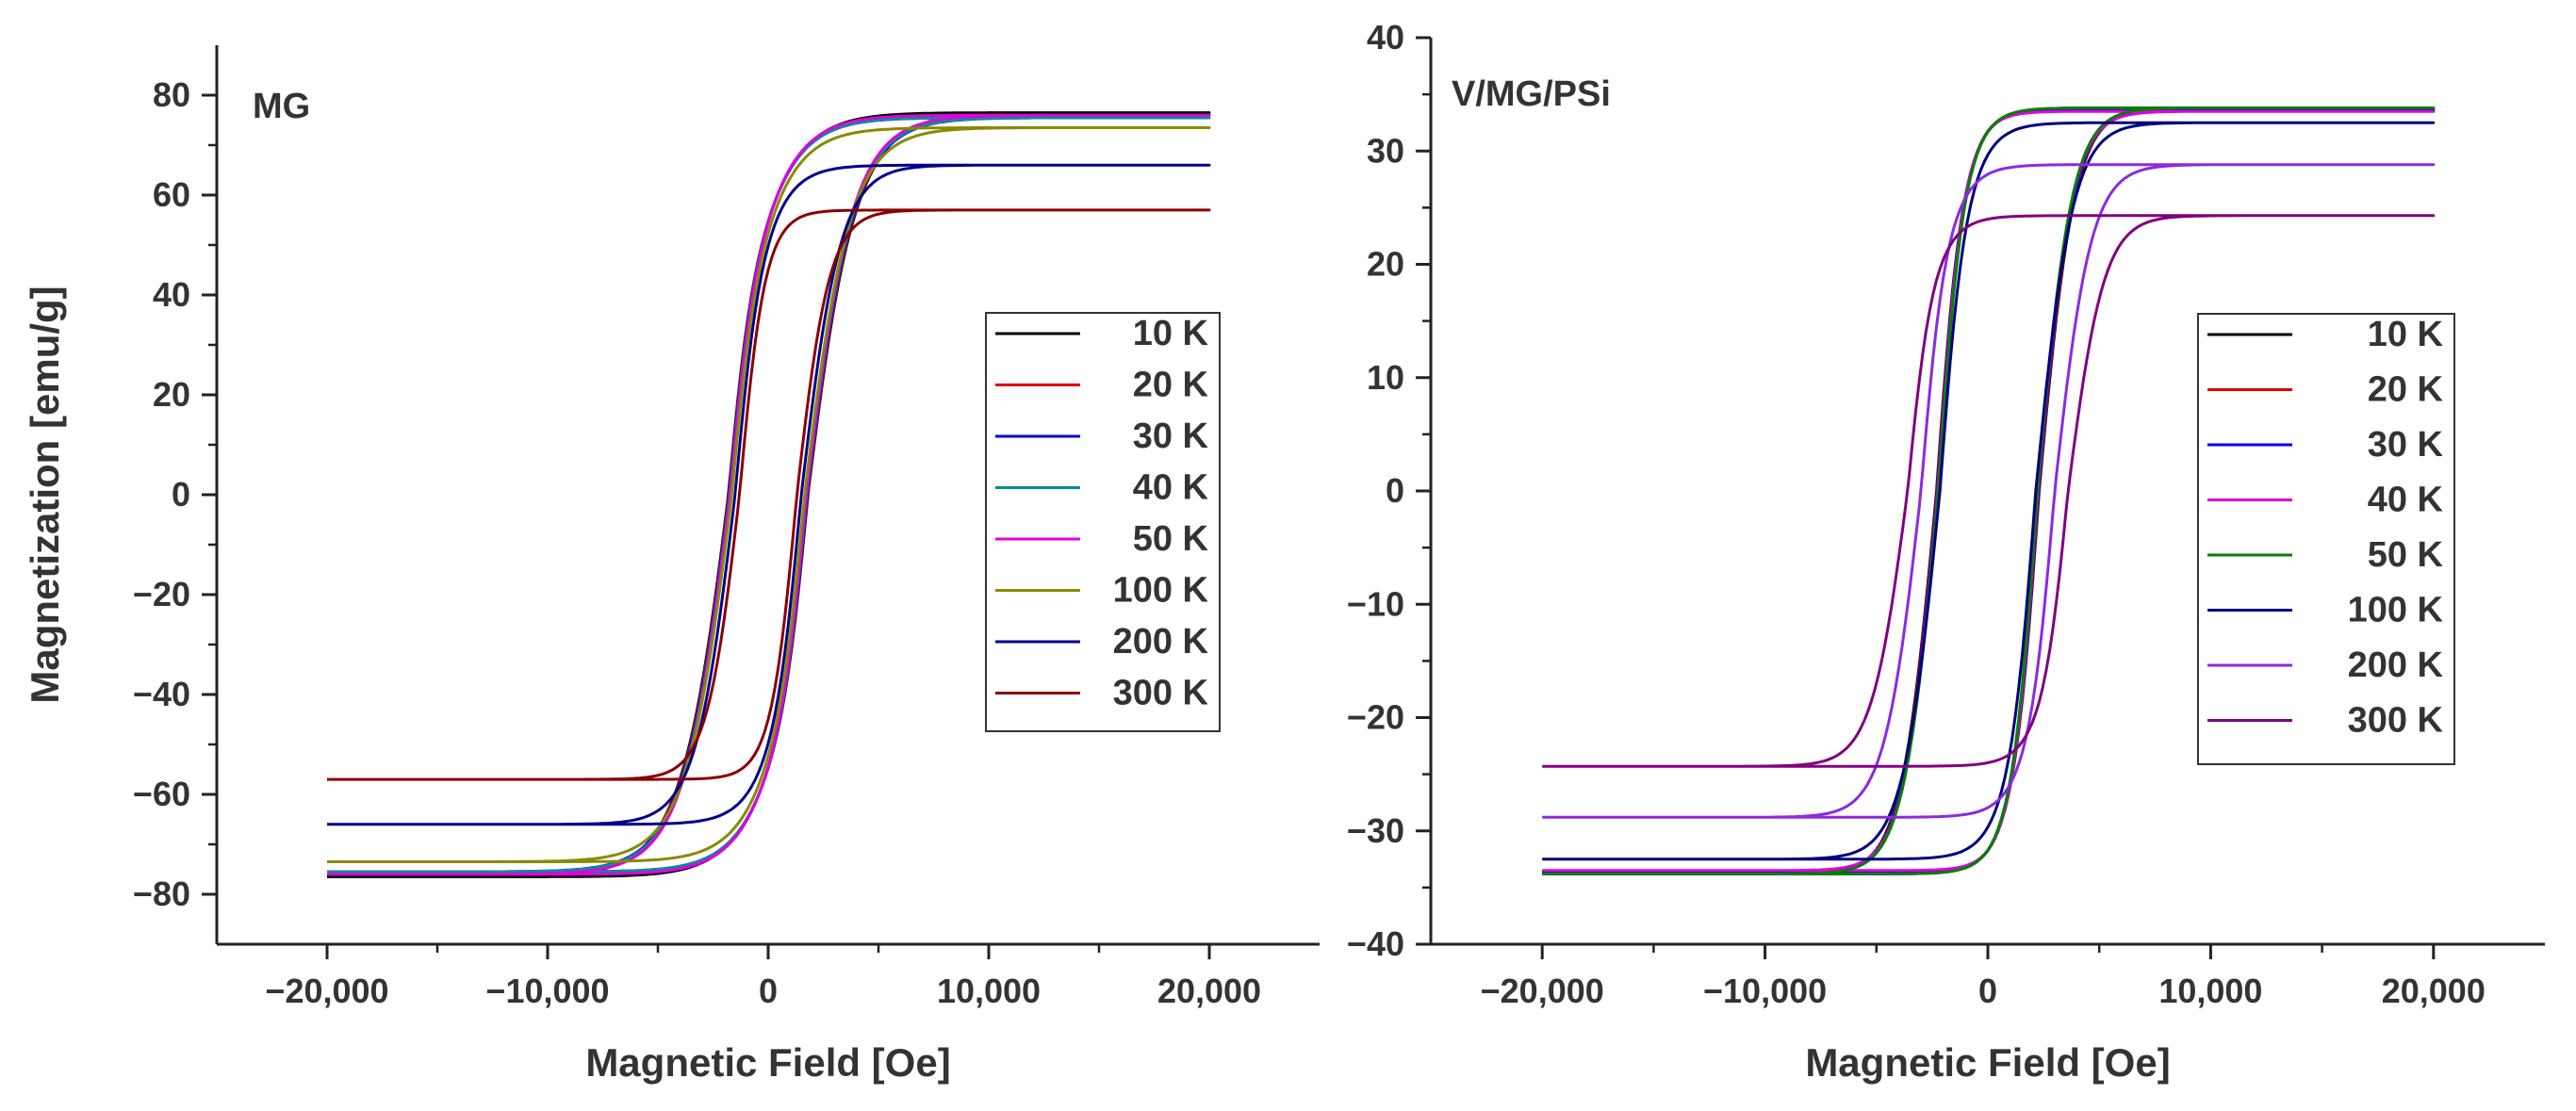 Image resolution: width=2576 pixels, height=1111 pixels. Describe the element at coordinates (1531, 94) in the screenshot. I see `panel-label-vmgpsi: V/MG/PSi` at that location.